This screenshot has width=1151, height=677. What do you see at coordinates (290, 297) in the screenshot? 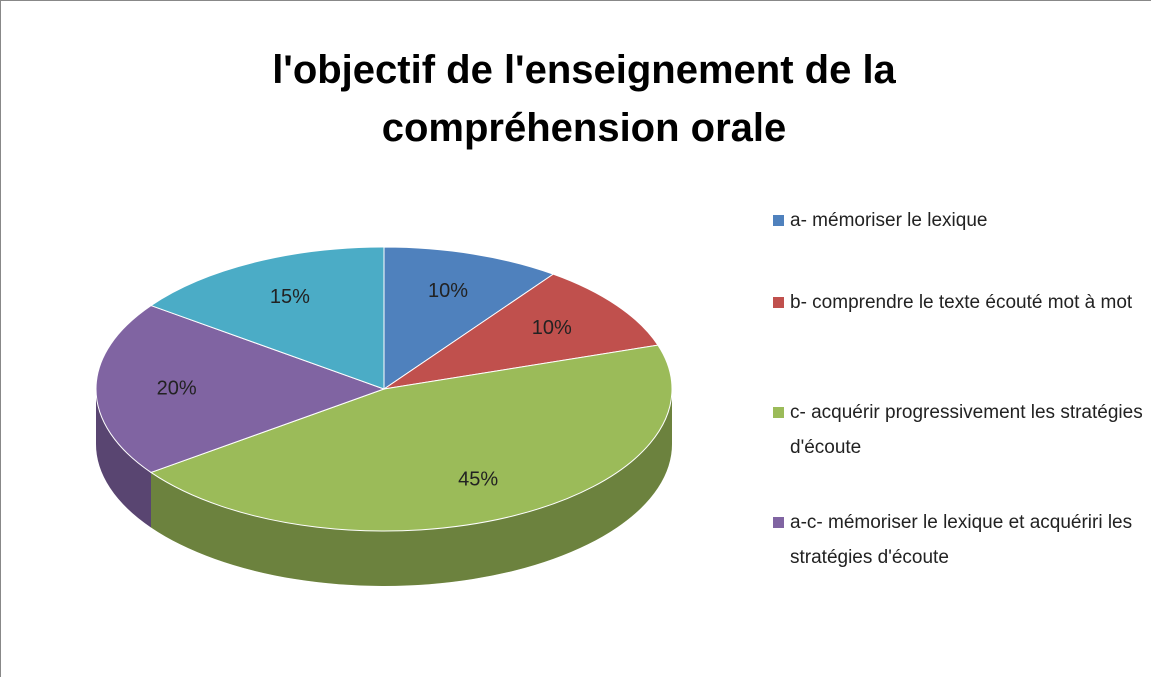
I see `data-label: 15%` at bounding box center [290, 297].